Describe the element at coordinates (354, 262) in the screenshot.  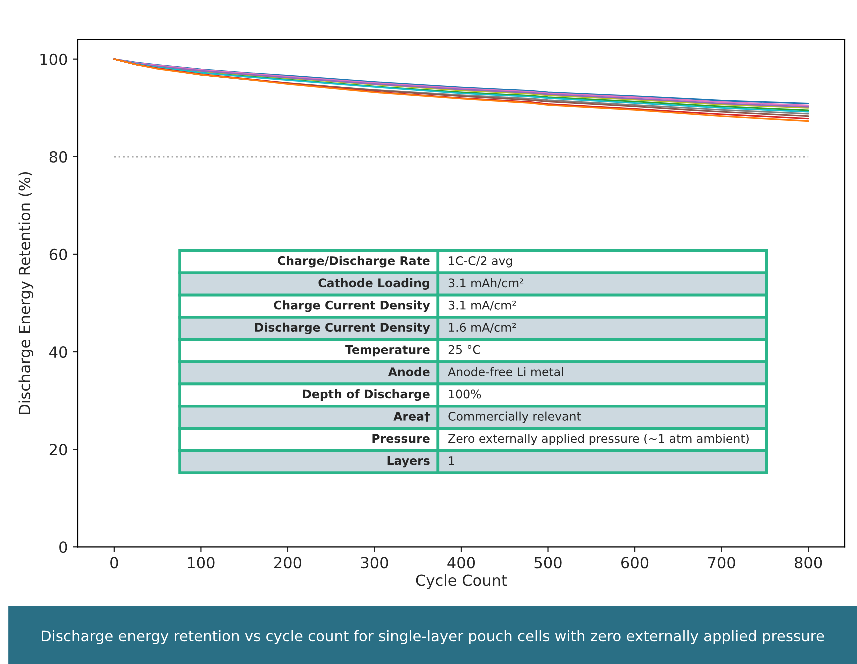
I see `annotation: Charge/Discharge Rate` at that location.